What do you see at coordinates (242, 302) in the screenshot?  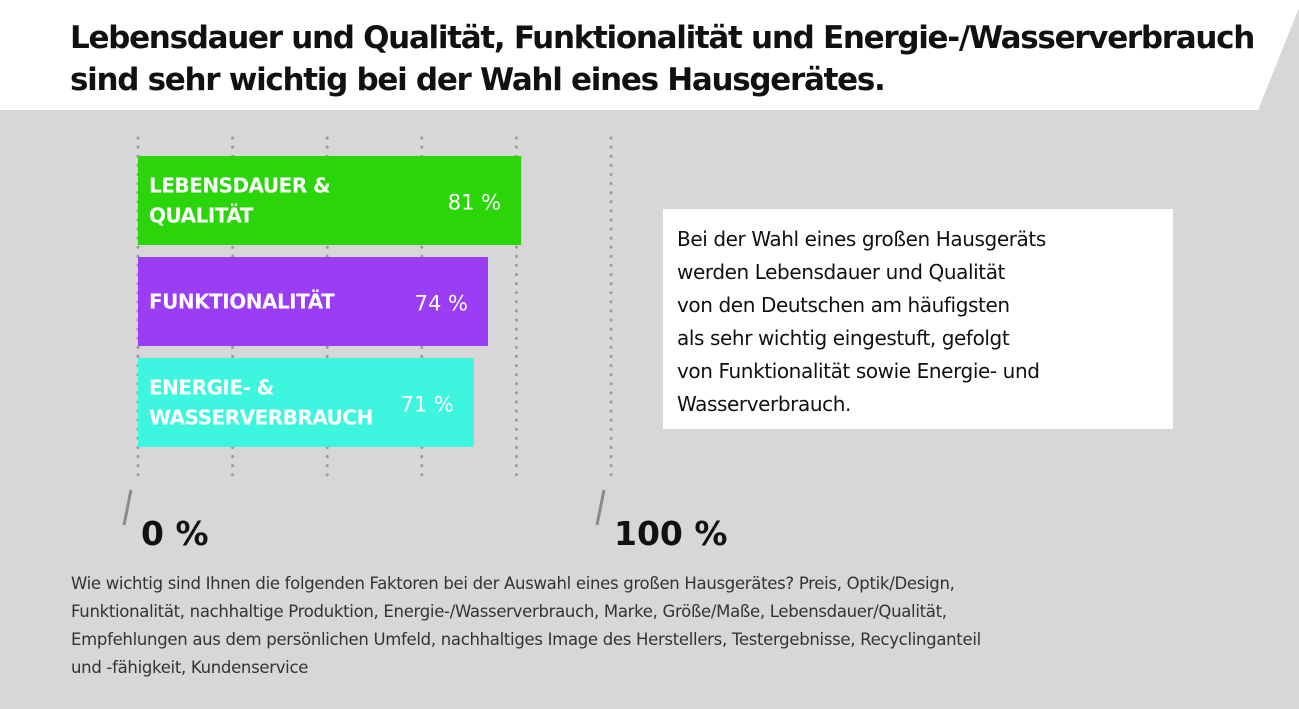 I see `bar-label: FUNKTIONALITÄT` at bounding box center [242, 302].